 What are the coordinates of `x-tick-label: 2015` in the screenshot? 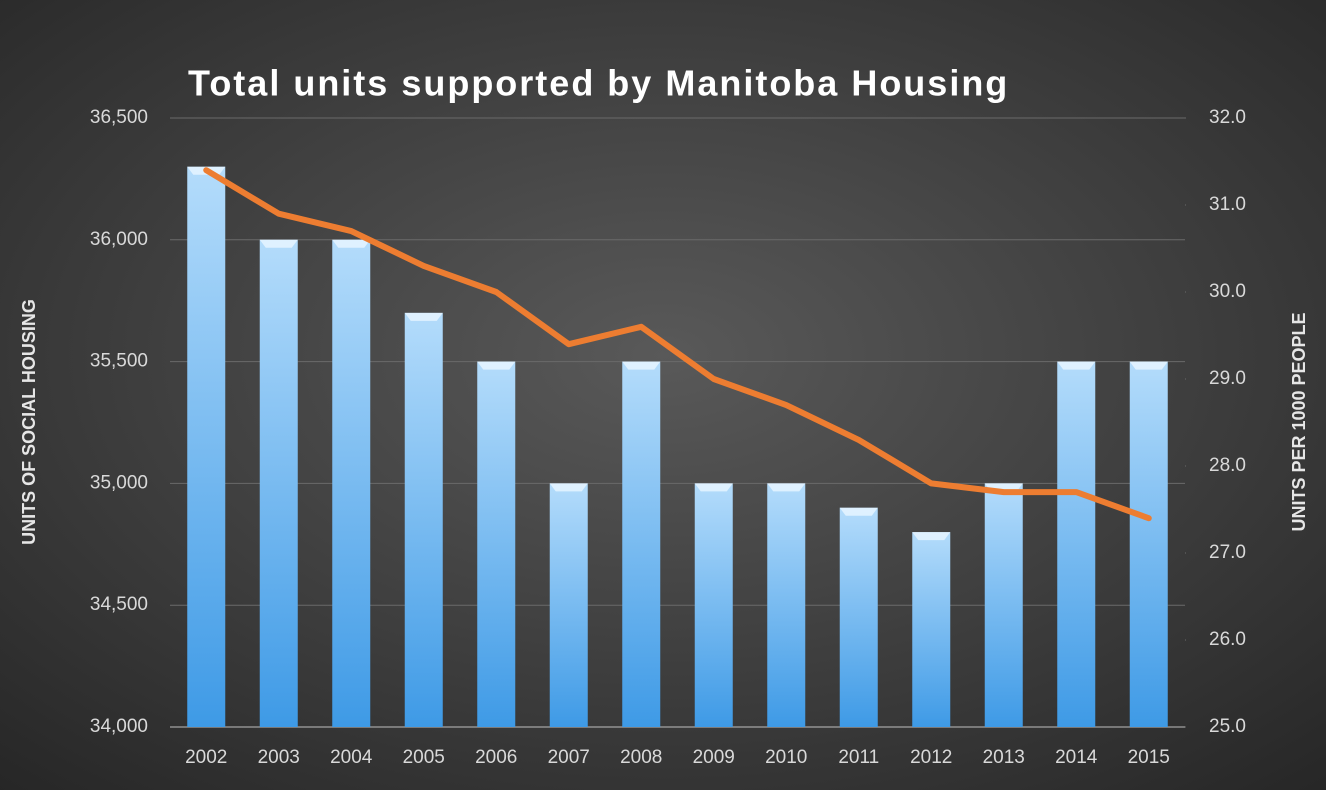 It's located at (1149, 757).